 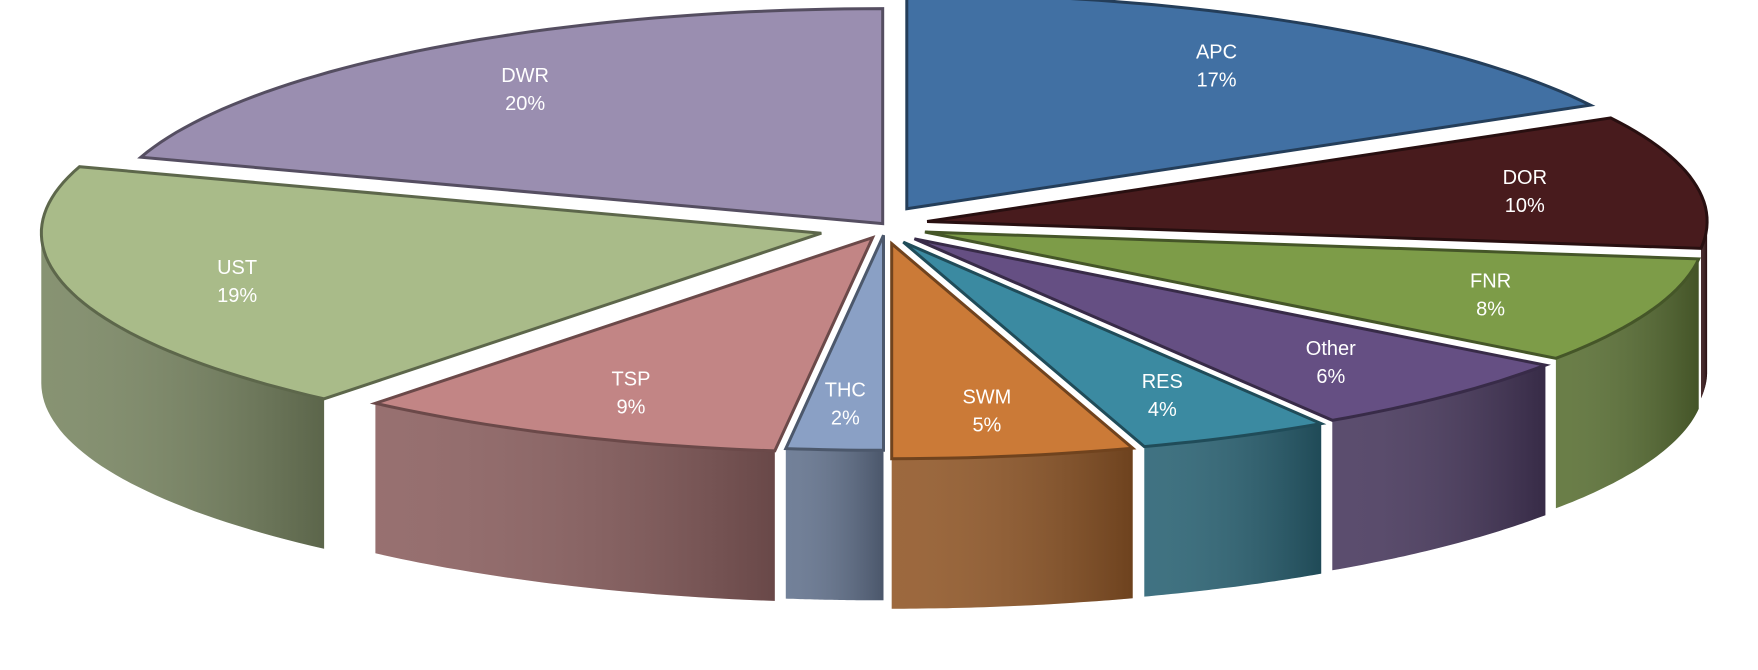 I want to click on pie-slice-apc, so click(x=1250, y=105).